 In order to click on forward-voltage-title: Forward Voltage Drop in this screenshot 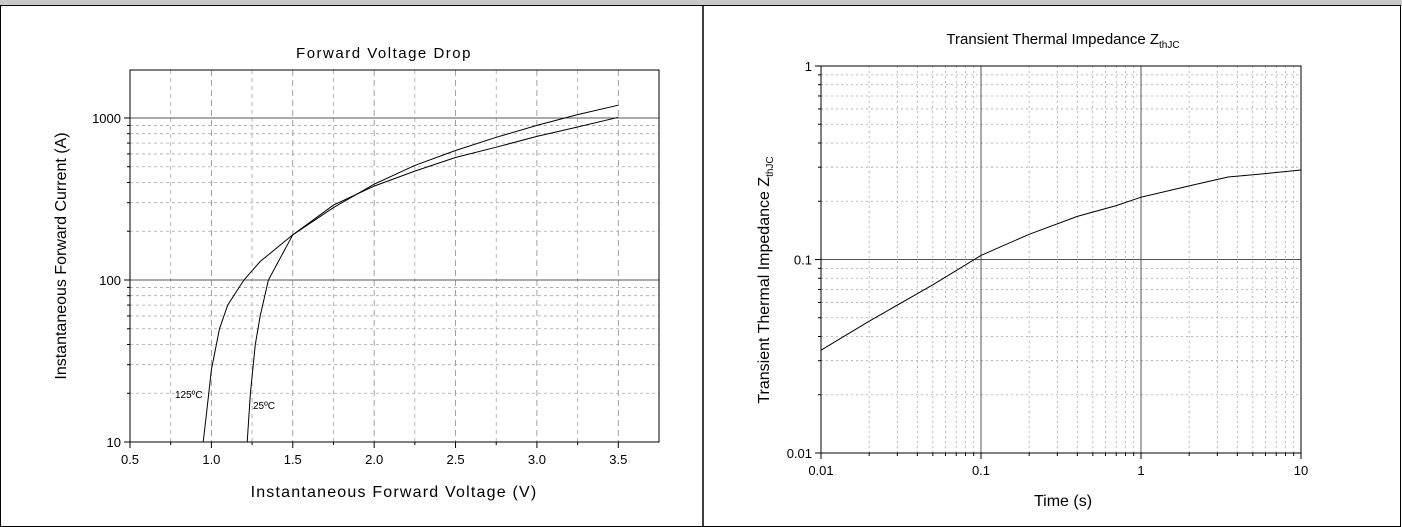, I will do `click(384, 53)`.